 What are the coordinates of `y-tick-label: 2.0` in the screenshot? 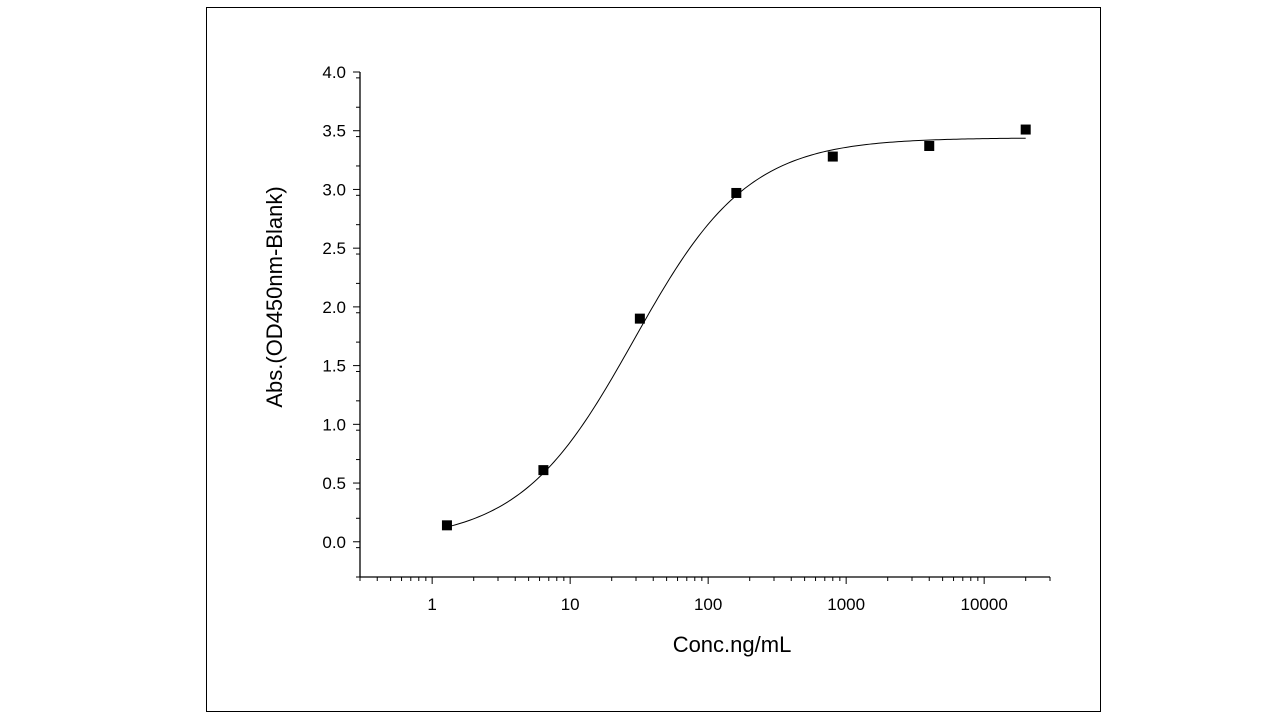 It's located at (334, 307).